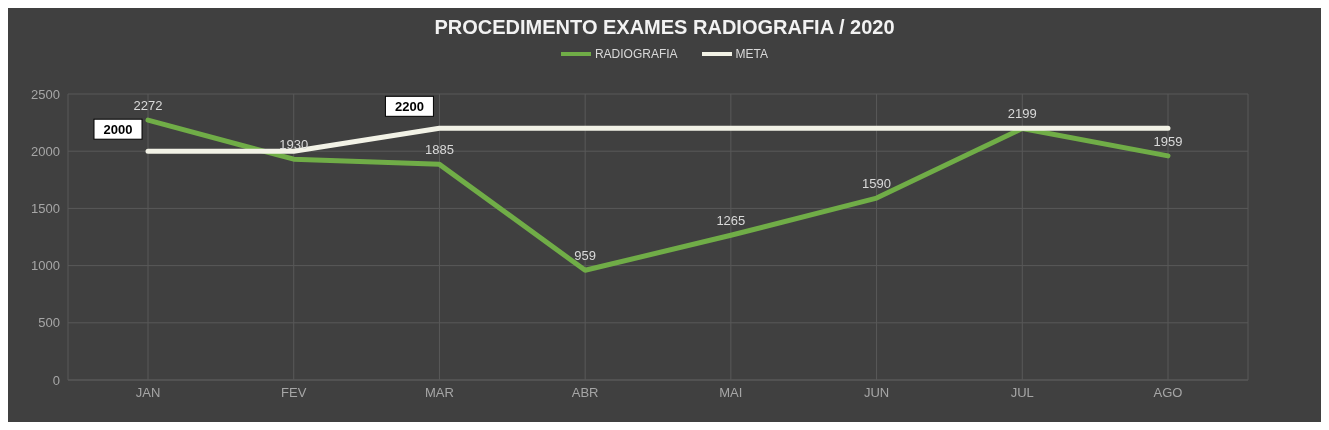 The height and width of the screenshot is (430, 1329). What do you see at coordinates (1022, 114) in the screenshot?
I see `data-label: 2199` at bounding box center [1022, 114].